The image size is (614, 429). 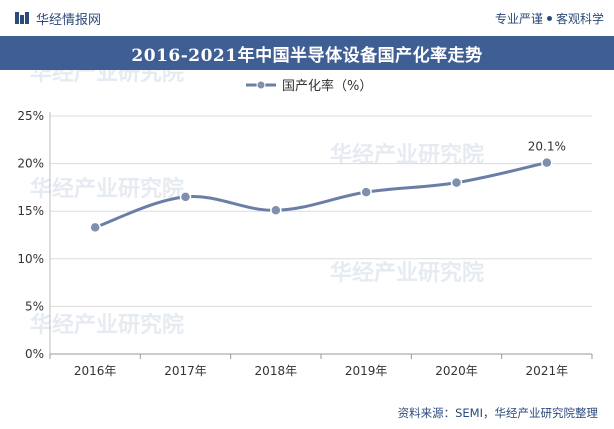 I want to click on dot-separator-icon, so click(x=549, y=18).